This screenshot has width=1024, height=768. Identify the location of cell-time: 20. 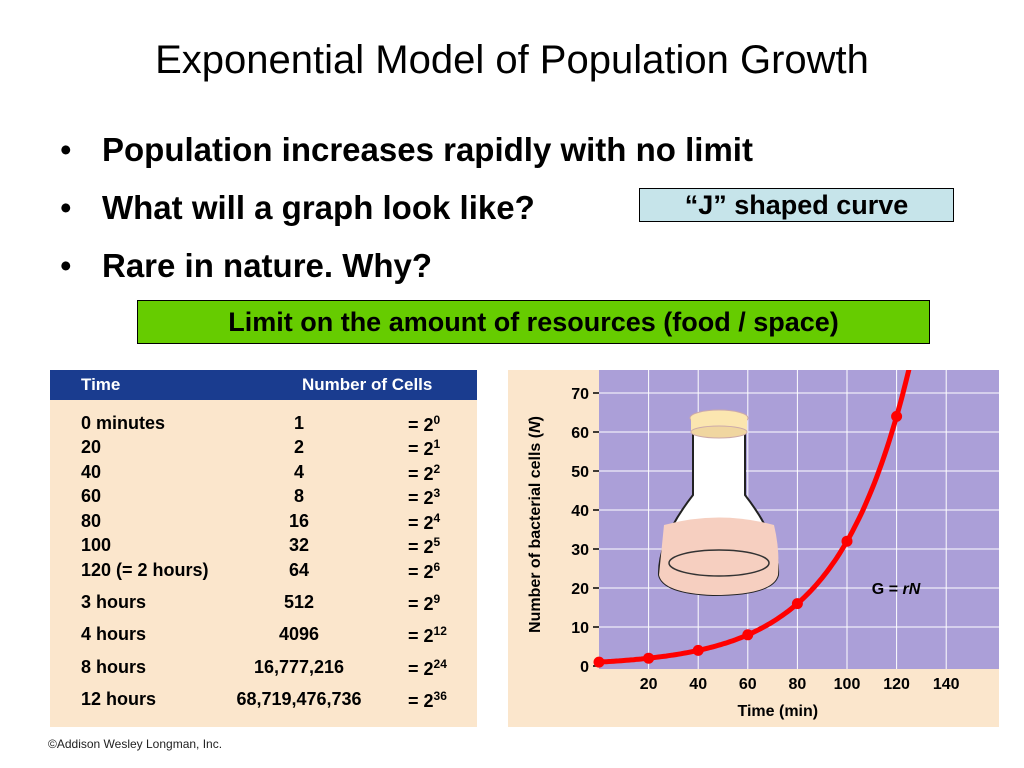
(91, 447).